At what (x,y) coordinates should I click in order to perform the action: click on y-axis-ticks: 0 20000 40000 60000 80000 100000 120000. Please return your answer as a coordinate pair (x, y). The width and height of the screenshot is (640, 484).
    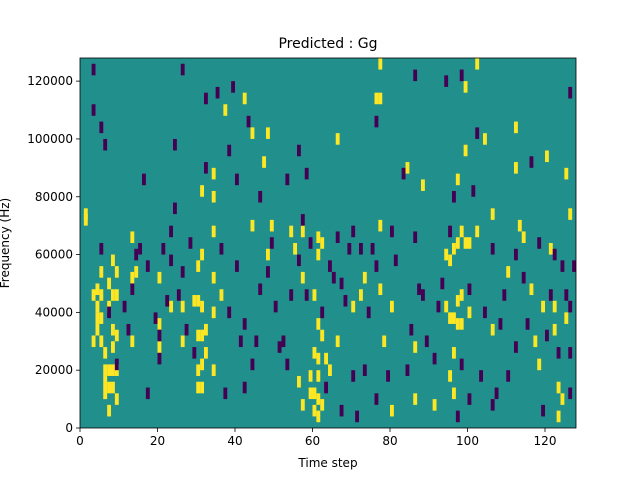
    Looking at the image, I should click on (53, 254).